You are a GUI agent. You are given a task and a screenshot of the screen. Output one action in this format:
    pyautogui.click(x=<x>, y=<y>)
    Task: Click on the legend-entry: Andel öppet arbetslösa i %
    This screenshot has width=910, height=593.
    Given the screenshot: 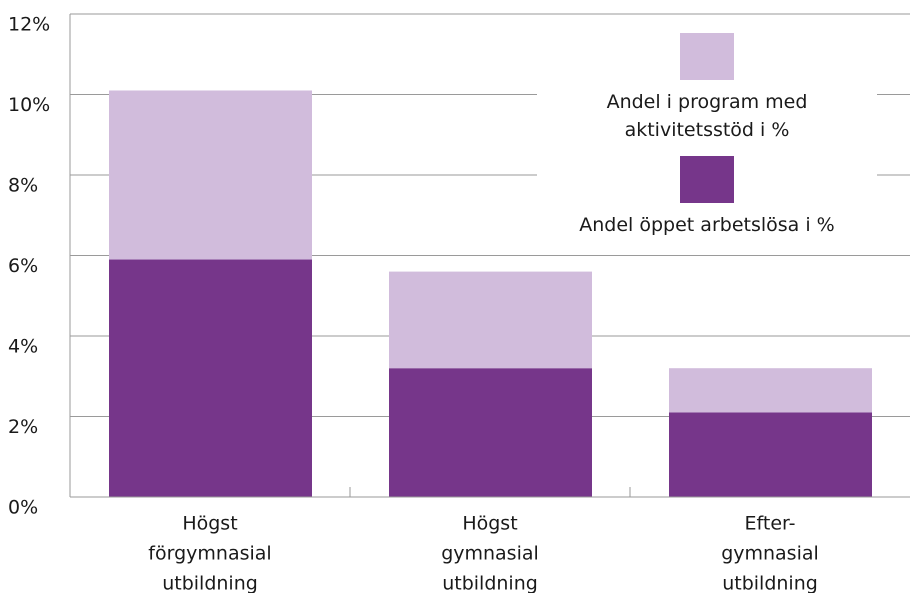 What is the action you would take?
    pyautogui.click(x=707, y=197)
    